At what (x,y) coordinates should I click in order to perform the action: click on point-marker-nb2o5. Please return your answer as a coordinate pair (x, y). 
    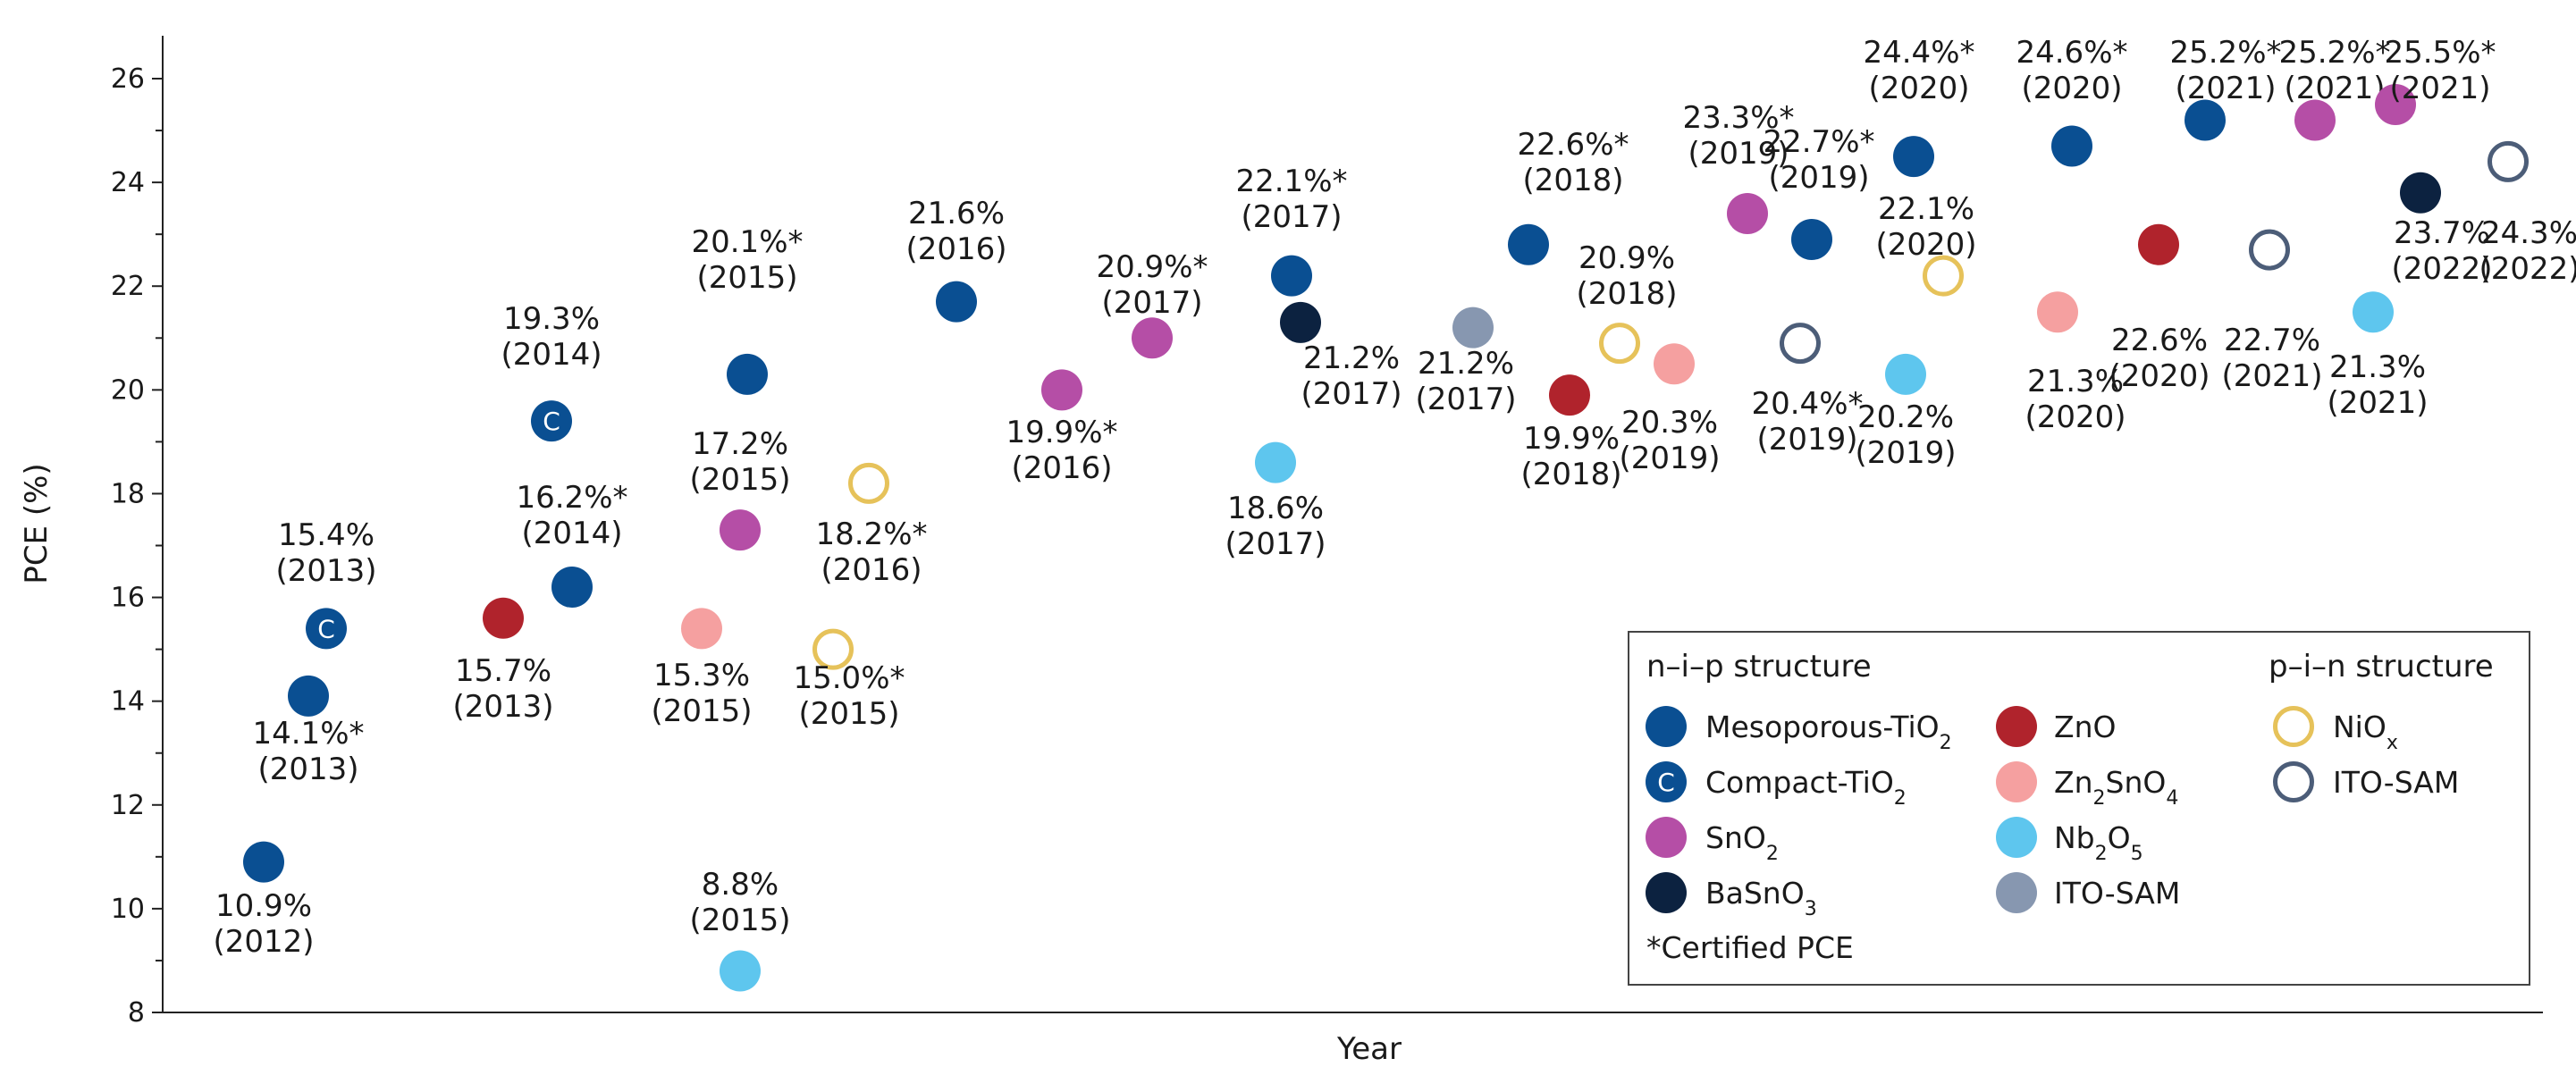
    Looking at the image, I should click on (2374, 312).